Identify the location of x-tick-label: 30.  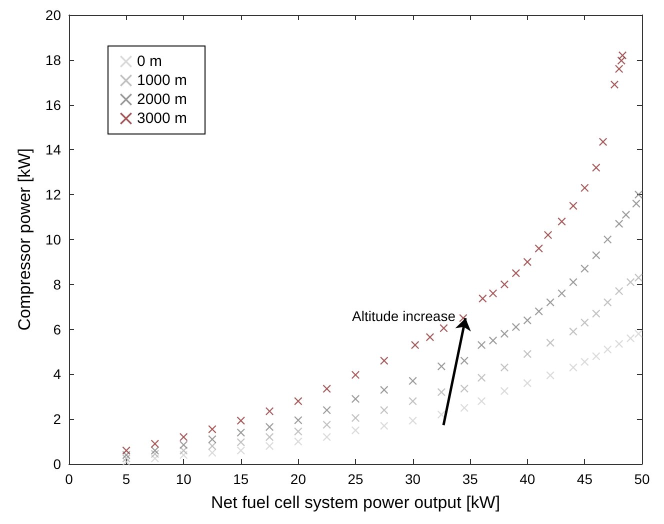
(413, 479).